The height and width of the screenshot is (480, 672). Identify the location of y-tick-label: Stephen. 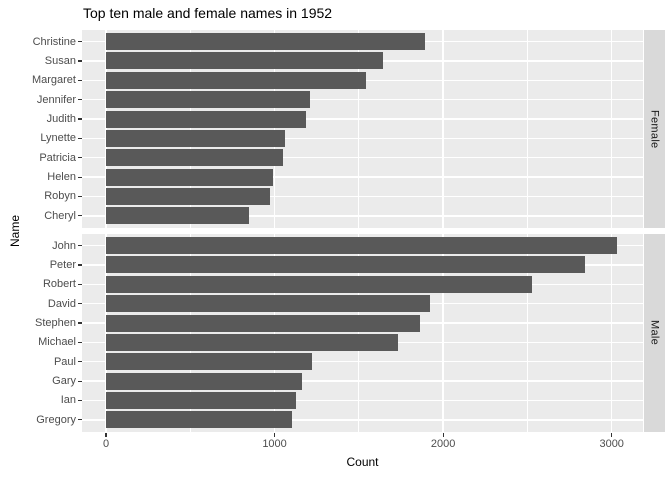
(55, 323).